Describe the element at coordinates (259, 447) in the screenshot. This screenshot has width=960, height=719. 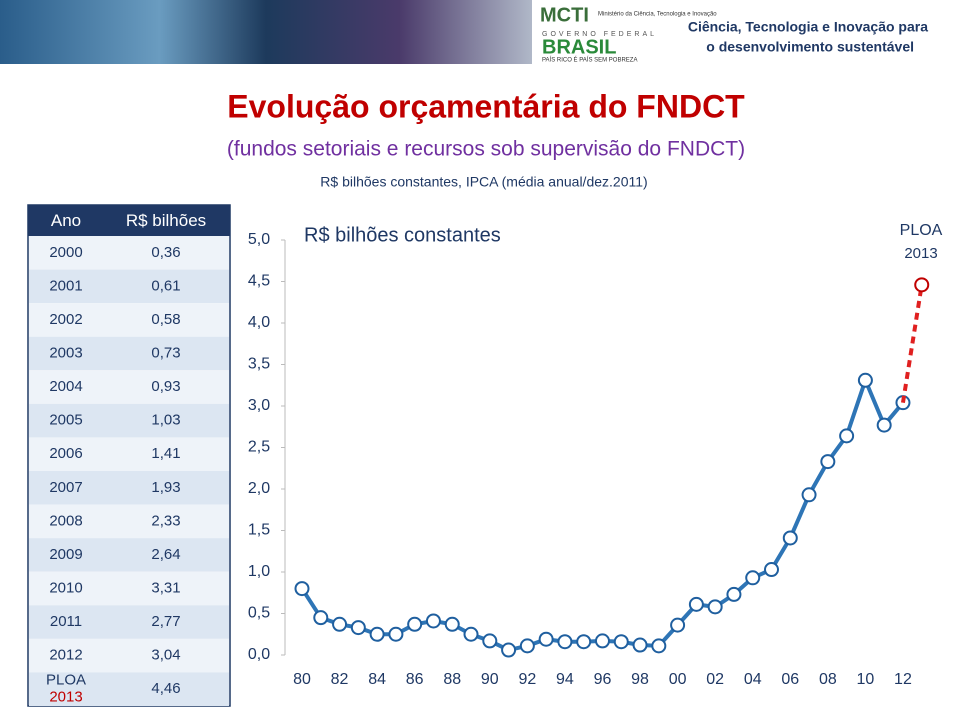
I see `y-tick-label: 2,5` at that location.